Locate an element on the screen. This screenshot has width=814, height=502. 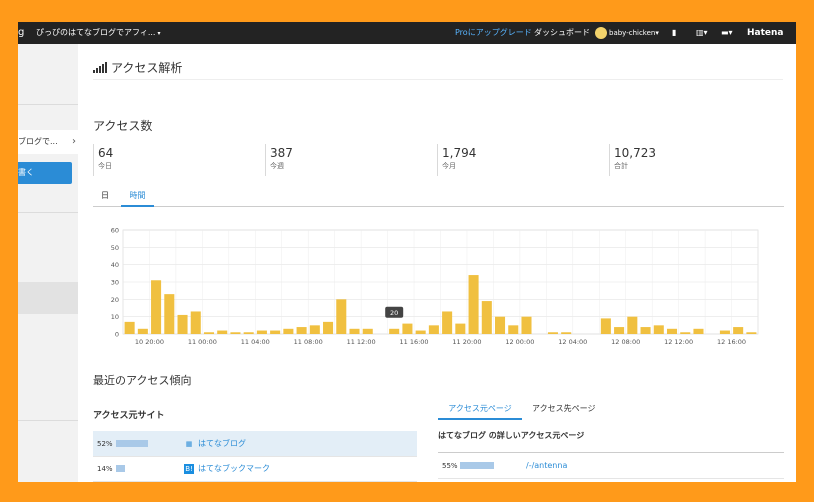
referrer-site-row: 14% B! はてなブックマーク is located at coordinates (255, 469).